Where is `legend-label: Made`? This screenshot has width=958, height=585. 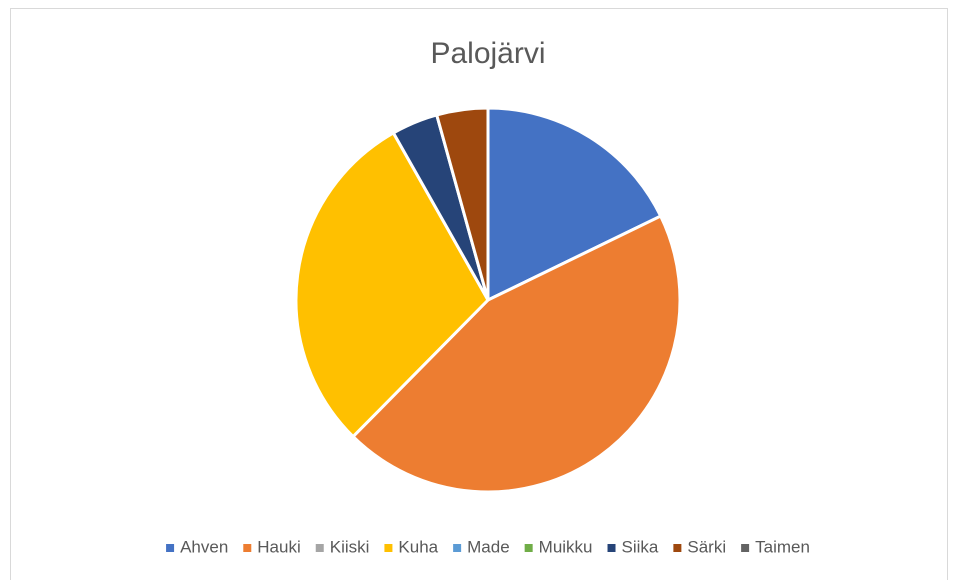 legend-label: Made is located at coordinates (488, 546).